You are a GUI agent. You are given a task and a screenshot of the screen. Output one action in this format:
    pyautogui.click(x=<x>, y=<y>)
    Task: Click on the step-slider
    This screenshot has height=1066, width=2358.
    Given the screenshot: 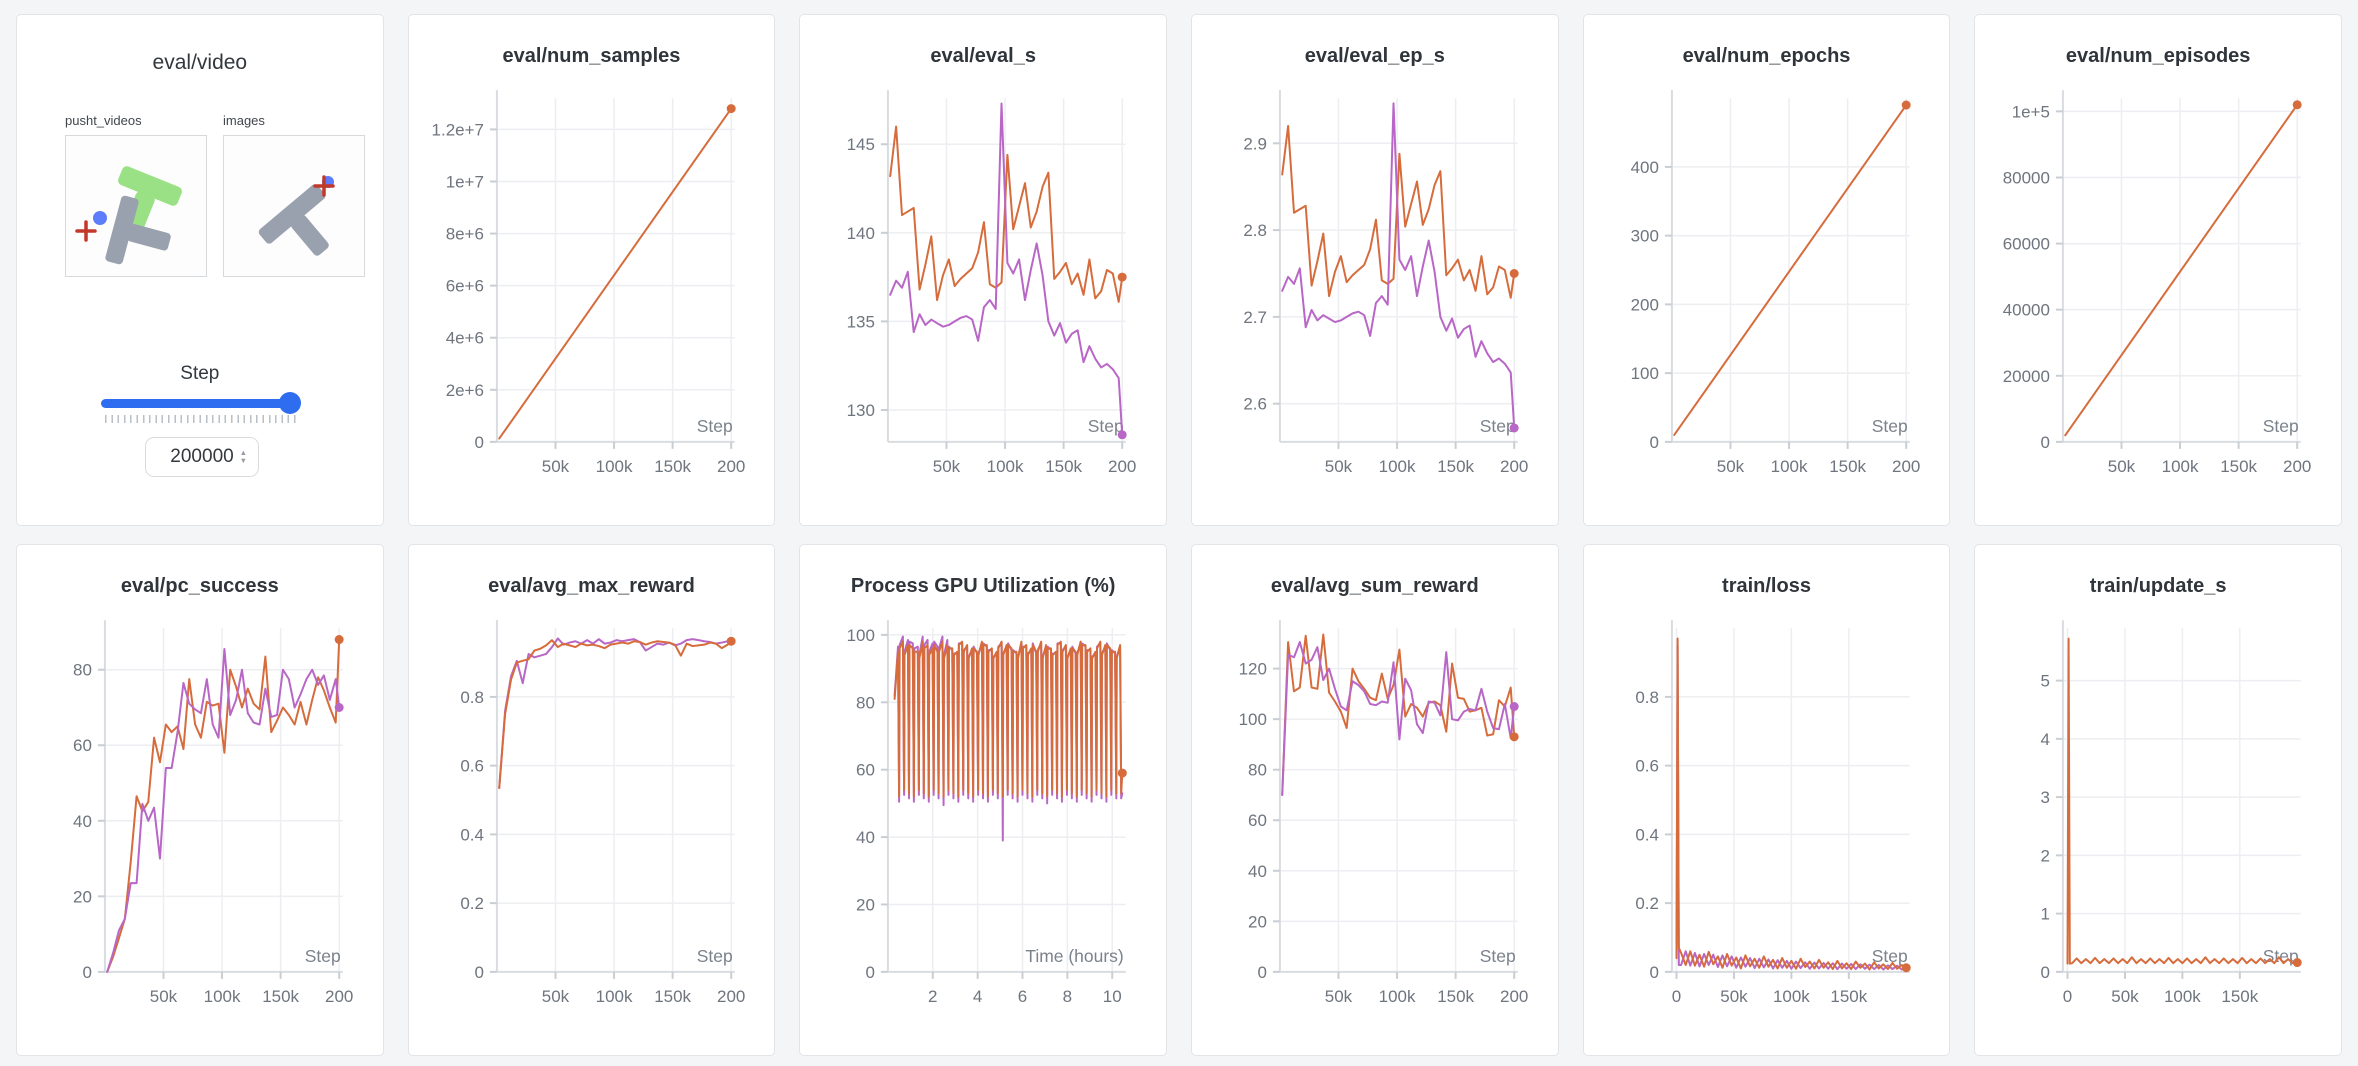 What is the action you would take?
    pyautogui.click(x=201, y=403)
    